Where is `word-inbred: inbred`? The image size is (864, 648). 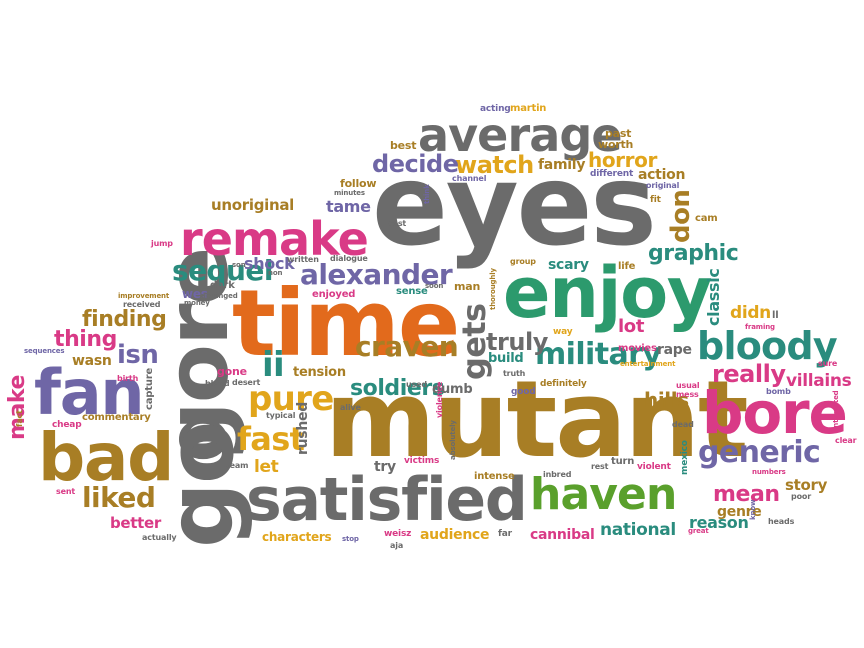 word-inbred: inbred is located at coordinates (557, 474).